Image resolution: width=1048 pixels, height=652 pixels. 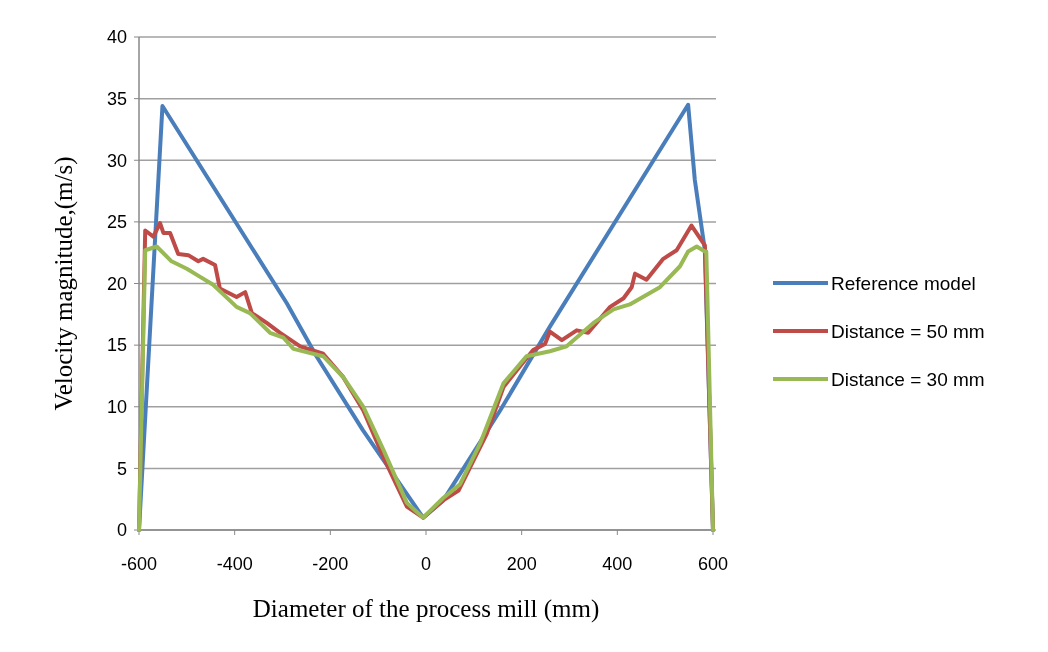 I want to click on y-tick-label: 0, so click(x=121, y=530).